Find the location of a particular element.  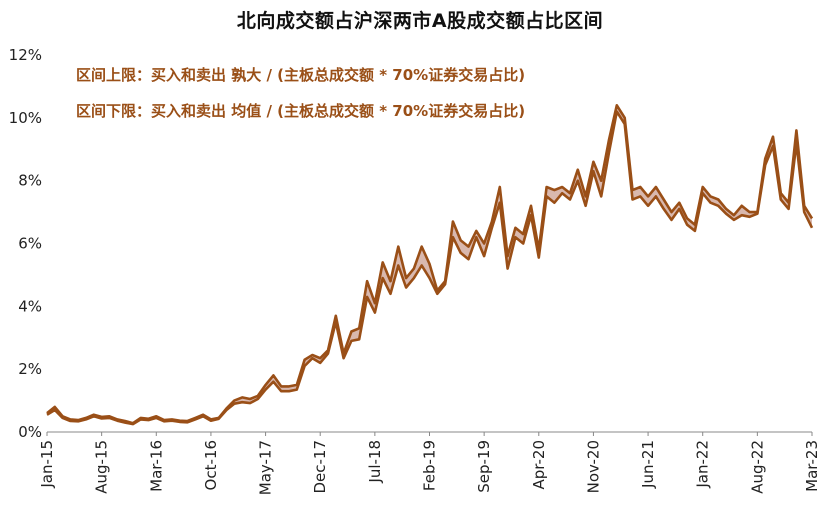

x-tick-label: May-17 is located at coordinates (266, 467).